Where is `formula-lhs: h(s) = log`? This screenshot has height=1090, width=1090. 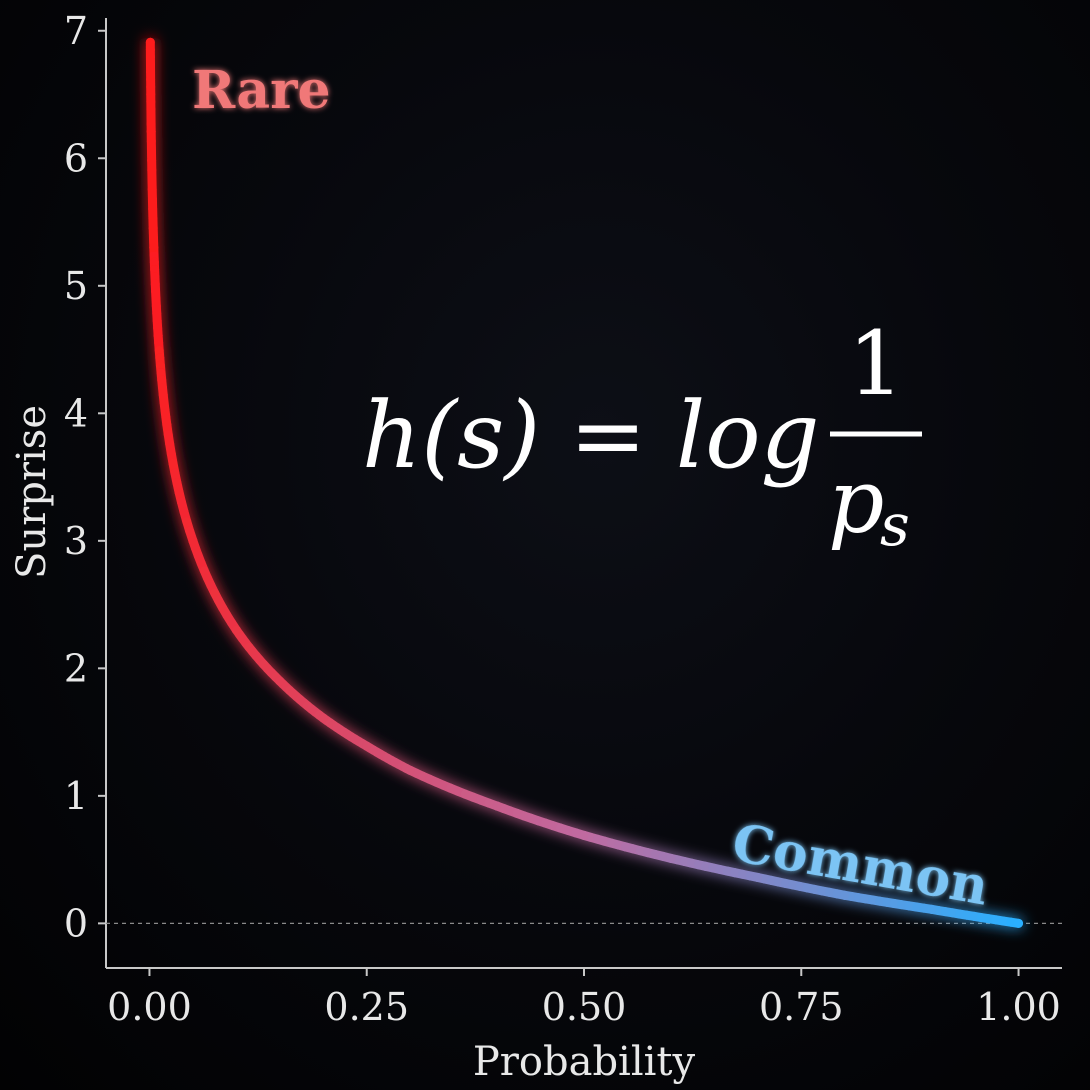
formula-lhs: h(s) = log is located at coordinates (591, 435).